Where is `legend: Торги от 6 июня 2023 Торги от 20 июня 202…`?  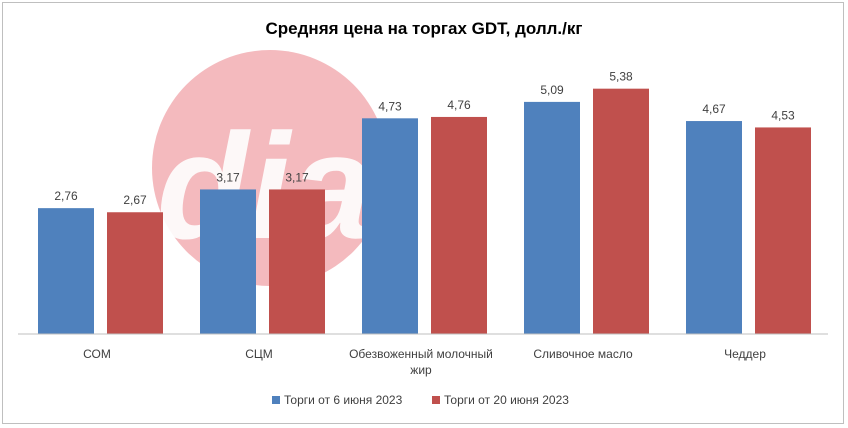
legend: Торги от 6 июня 2023 Торги от 20 июня 202… is located at coordinates (420, 400).